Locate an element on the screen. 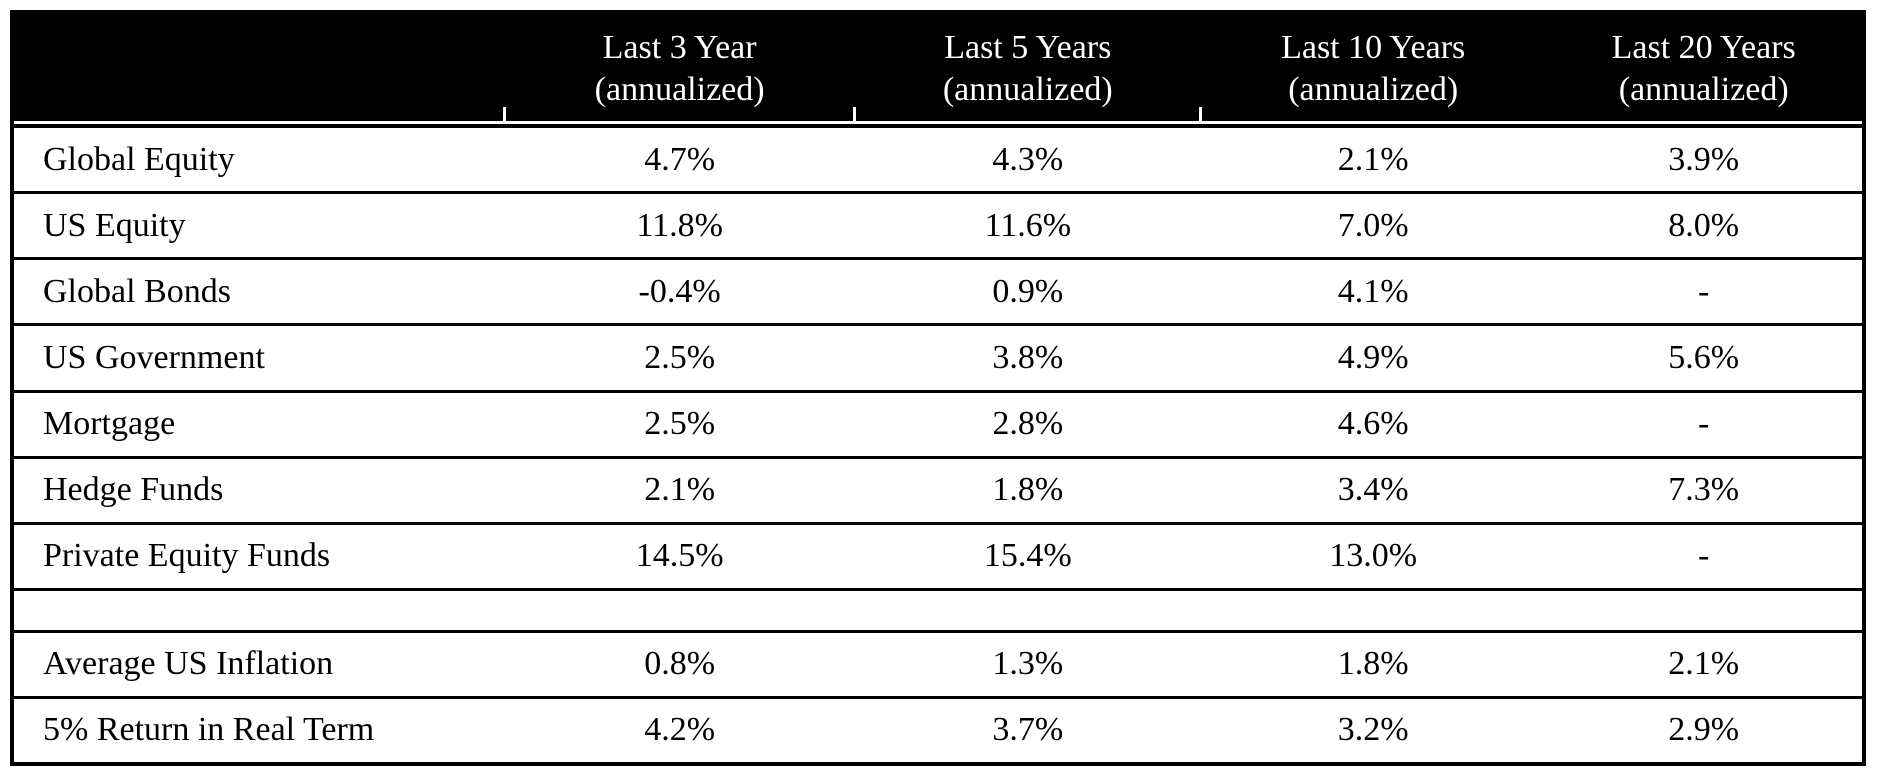 This screenshot has width=1878, height=778. row-label: US Government is located at coordinates (258, 357).